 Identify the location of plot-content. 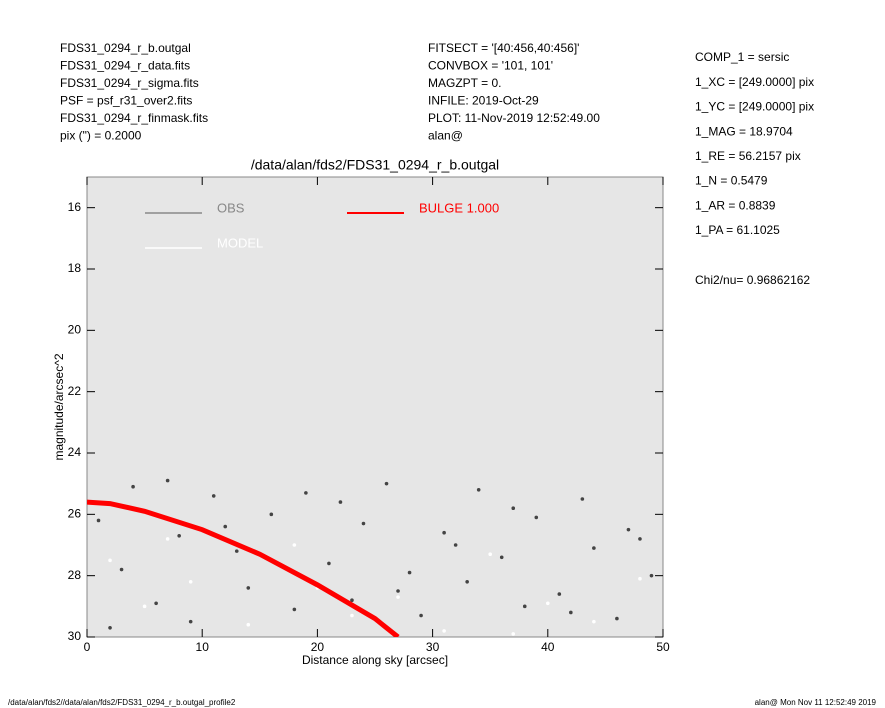
(370, 557).